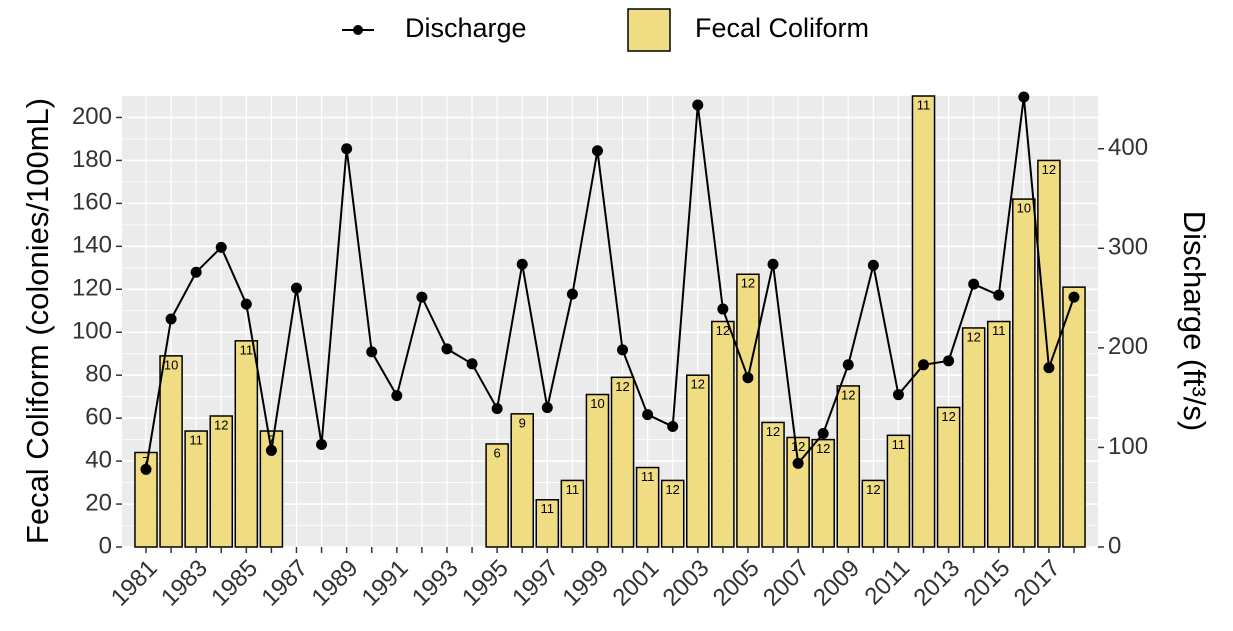 The width and height of the screenshot is (1233, 631). What do you see at coordinates (92, 202) in the screenshot?
I see `y-tick-label: 160` at bounding box center [92, 202].